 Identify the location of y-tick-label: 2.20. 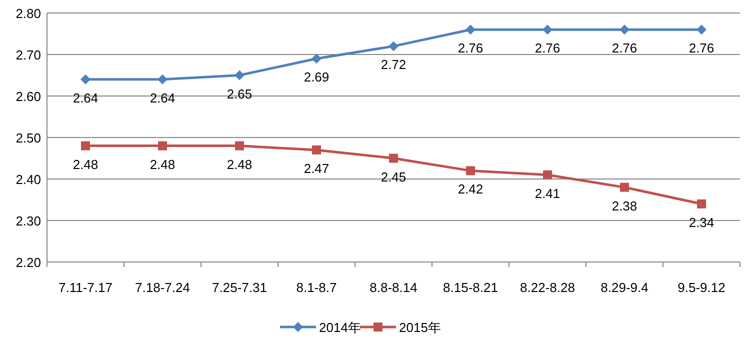
(28, 262).